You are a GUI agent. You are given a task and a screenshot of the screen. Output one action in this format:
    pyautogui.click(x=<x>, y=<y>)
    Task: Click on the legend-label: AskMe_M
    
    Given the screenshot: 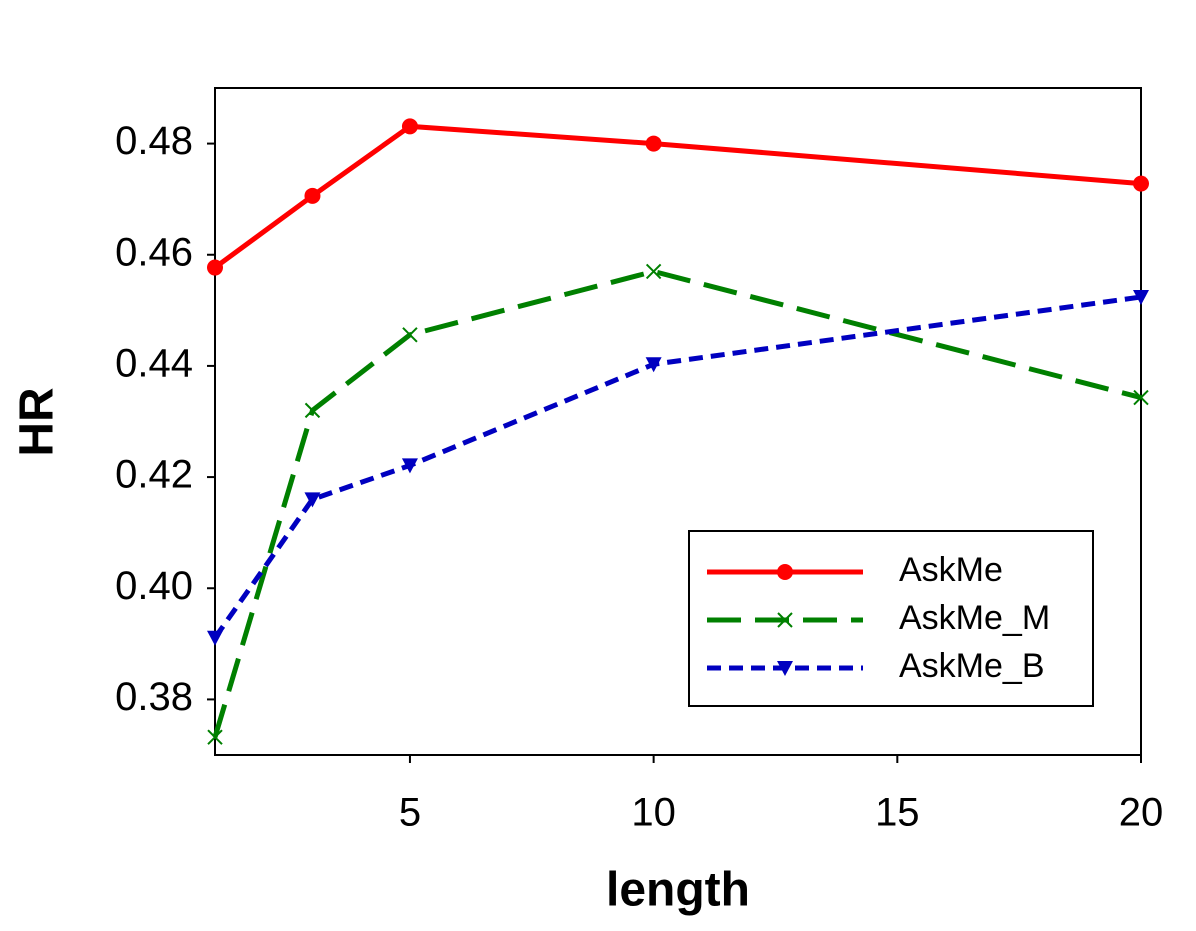 What is the action you would take?
    pyautogui.click(x=974, y=618)
    